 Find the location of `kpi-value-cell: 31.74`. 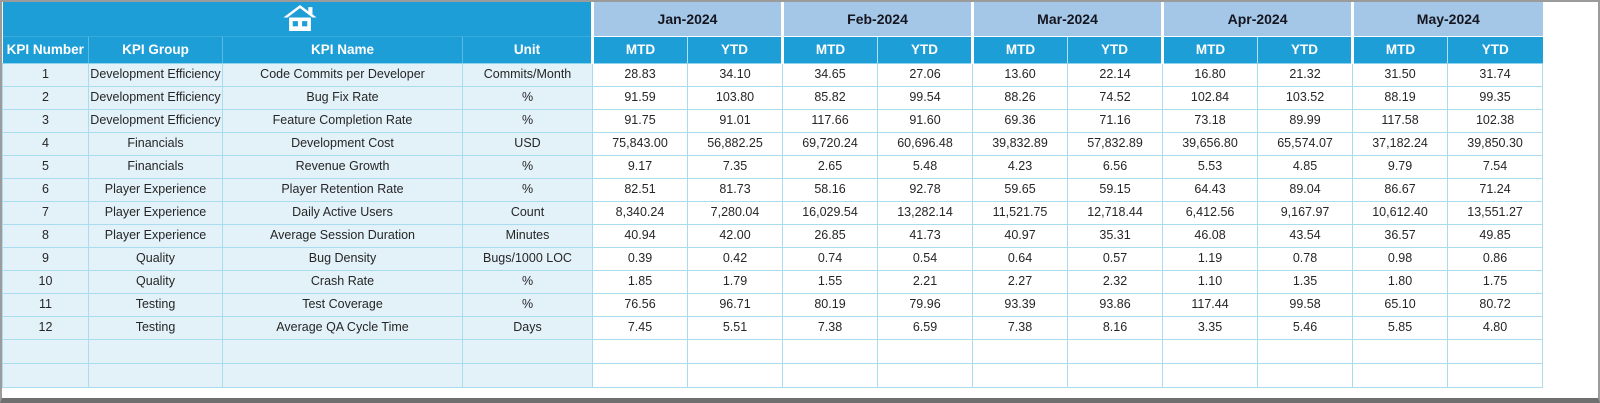

kpi-value-cell: 31.74 is located at coordinates (1495, 74).